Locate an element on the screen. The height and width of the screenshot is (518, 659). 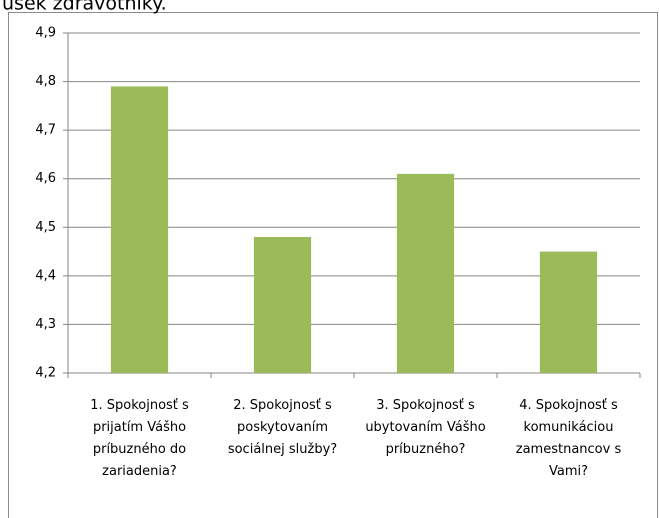
y-tick-label: 4,3 is located at coordinates (45, 324).